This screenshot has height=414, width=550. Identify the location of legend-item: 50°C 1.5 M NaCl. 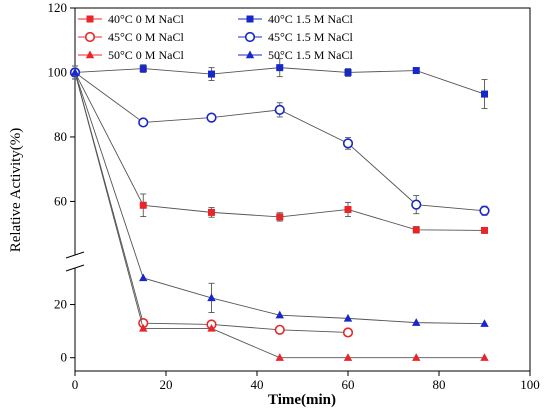
(295, 55).